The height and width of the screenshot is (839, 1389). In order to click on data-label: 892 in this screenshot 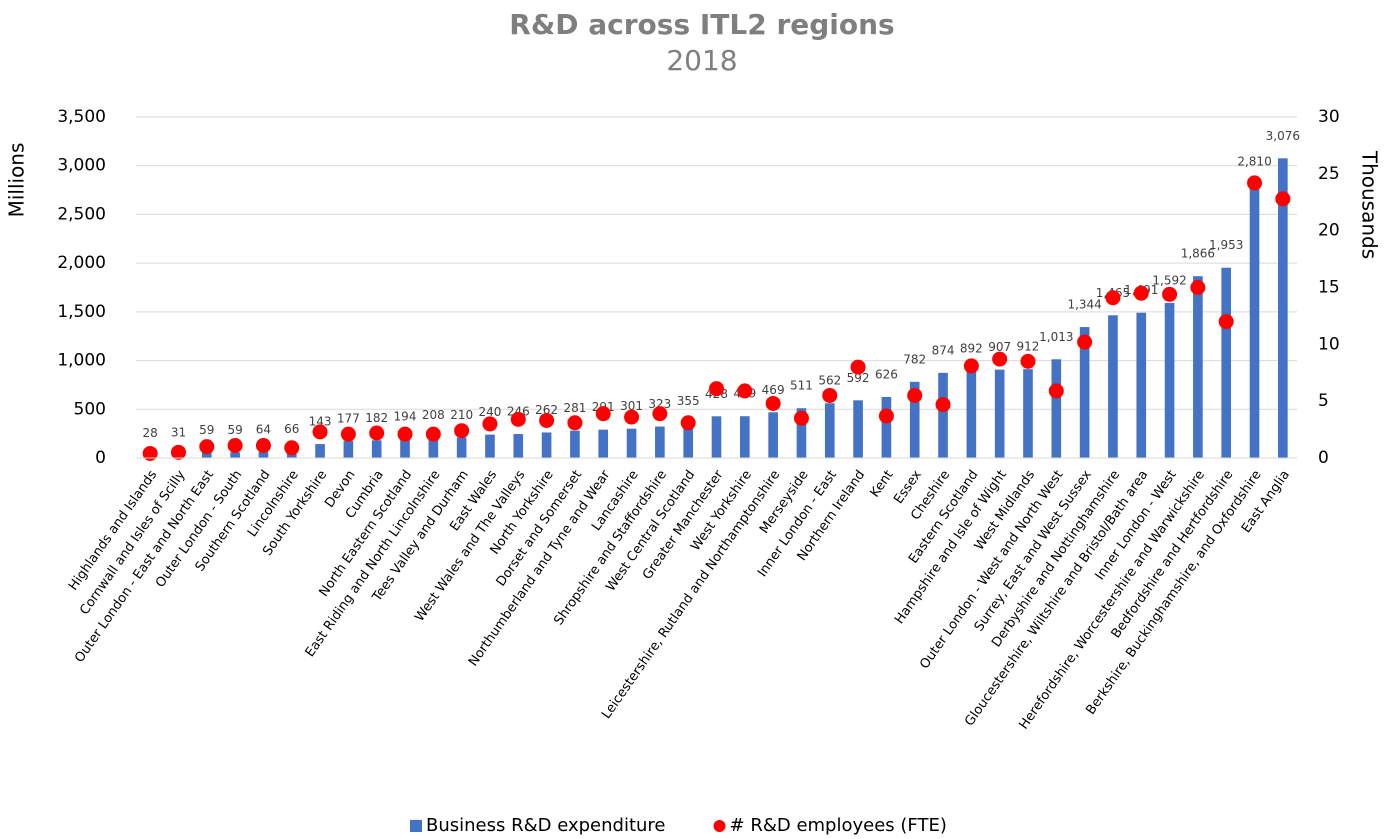, I will do `click(971, 349)`.